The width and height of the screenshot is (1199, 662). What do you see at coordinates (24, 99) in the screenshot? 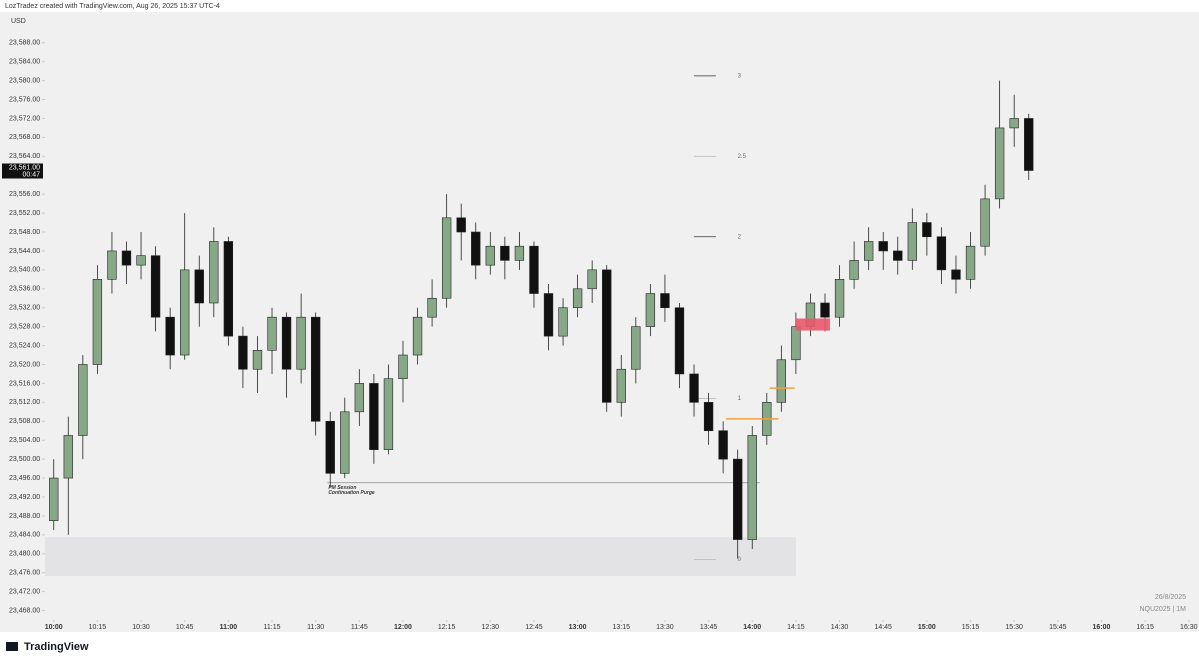
I see `y-tick-label: 23,576.00` at bounding box center [24, 99].